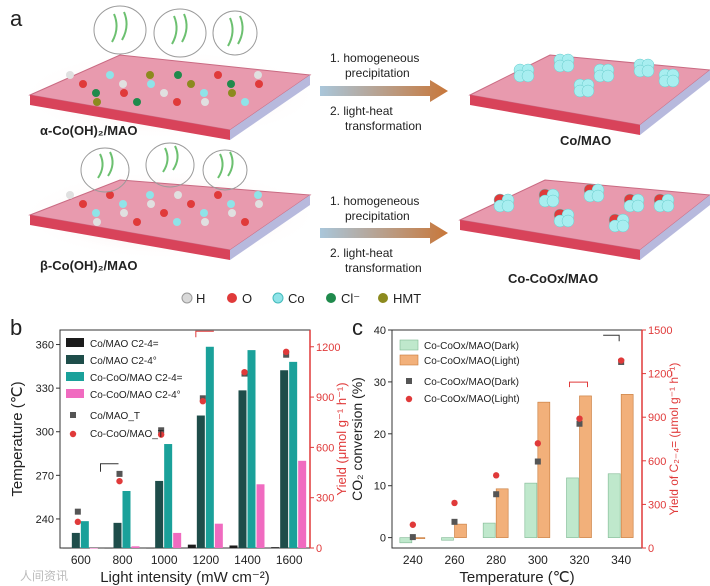 The width and height of the screenshot is (710, 586). Describe the element at coordinates (232, 298) in the screenshot. I see `legend-o-swatch` at that location.